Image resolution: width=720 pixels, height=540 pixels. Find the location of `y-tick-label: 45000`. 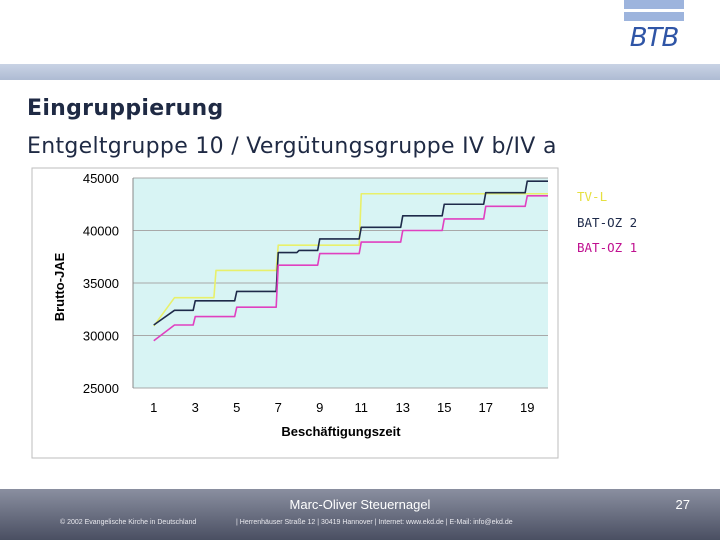

y-tick-label: 45000 is located at coordinates (101, 178).